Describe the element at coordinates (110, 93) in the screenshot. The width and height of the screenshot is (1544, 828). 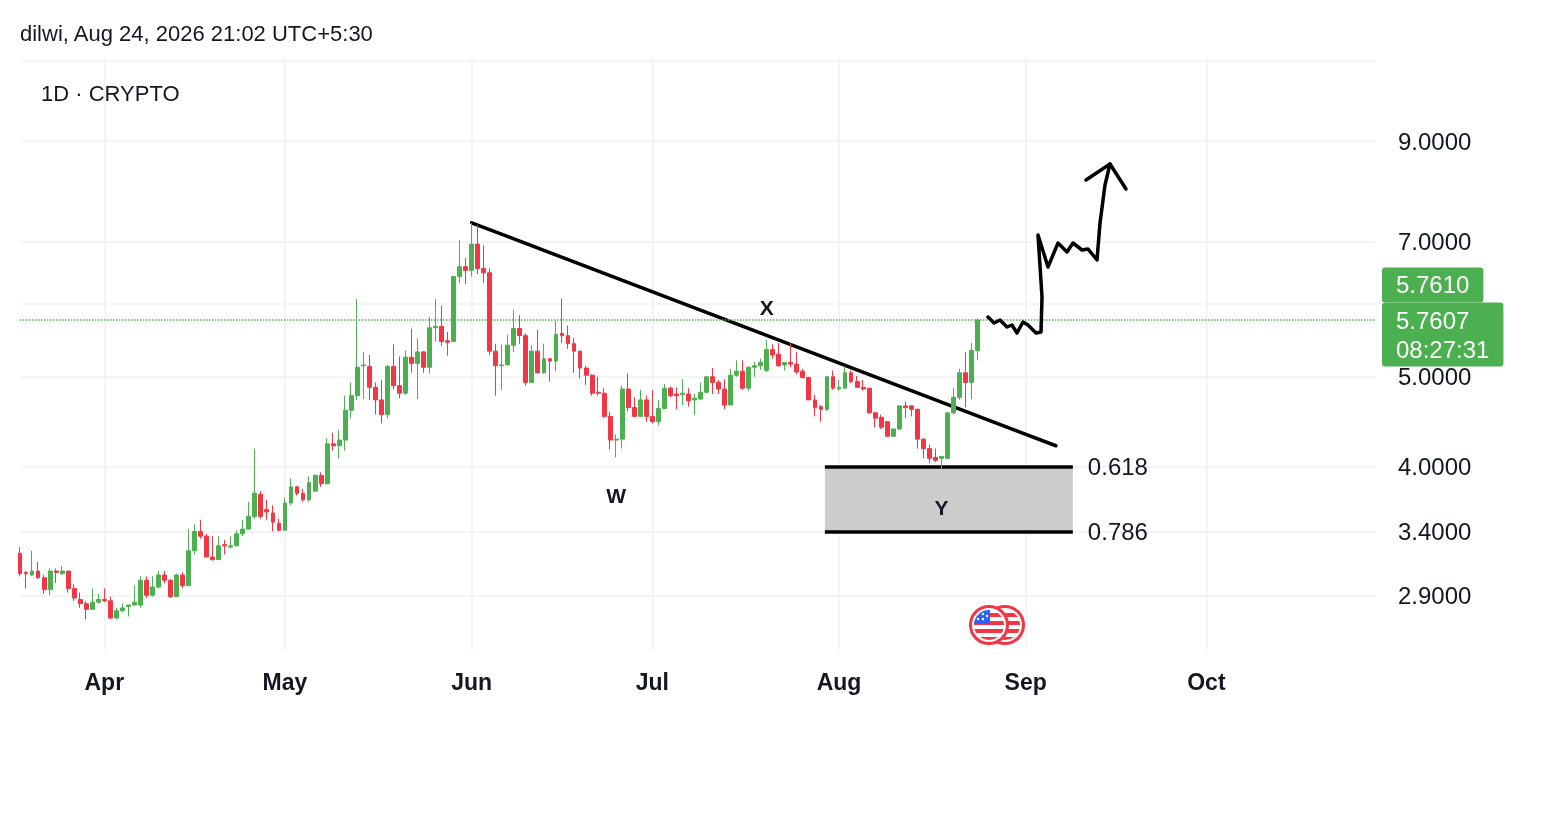
I see `text: 1D · CRYPTO` at that location.